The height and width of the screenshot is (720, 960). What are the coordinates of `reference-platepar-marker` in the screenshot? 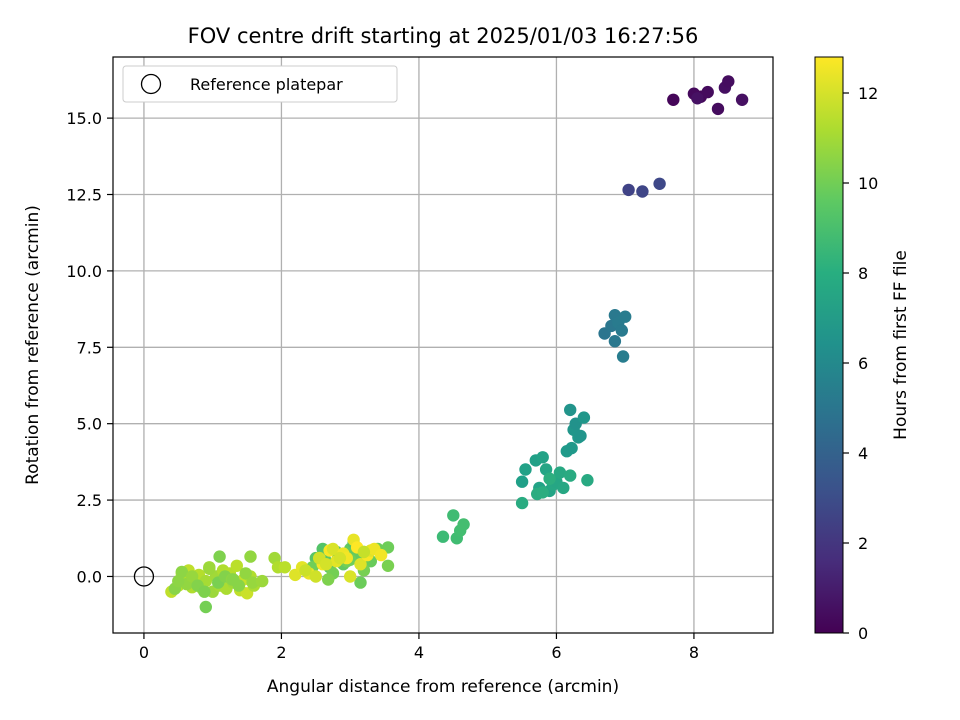 It's located at (144, 576).